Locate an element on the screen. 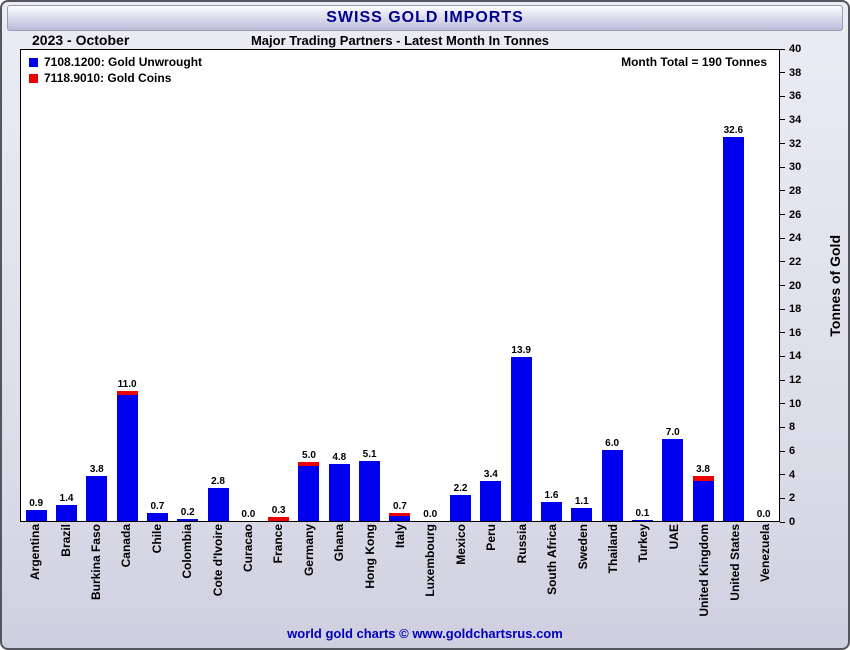  y-tick: 4 is located at coordinates (787, 475).